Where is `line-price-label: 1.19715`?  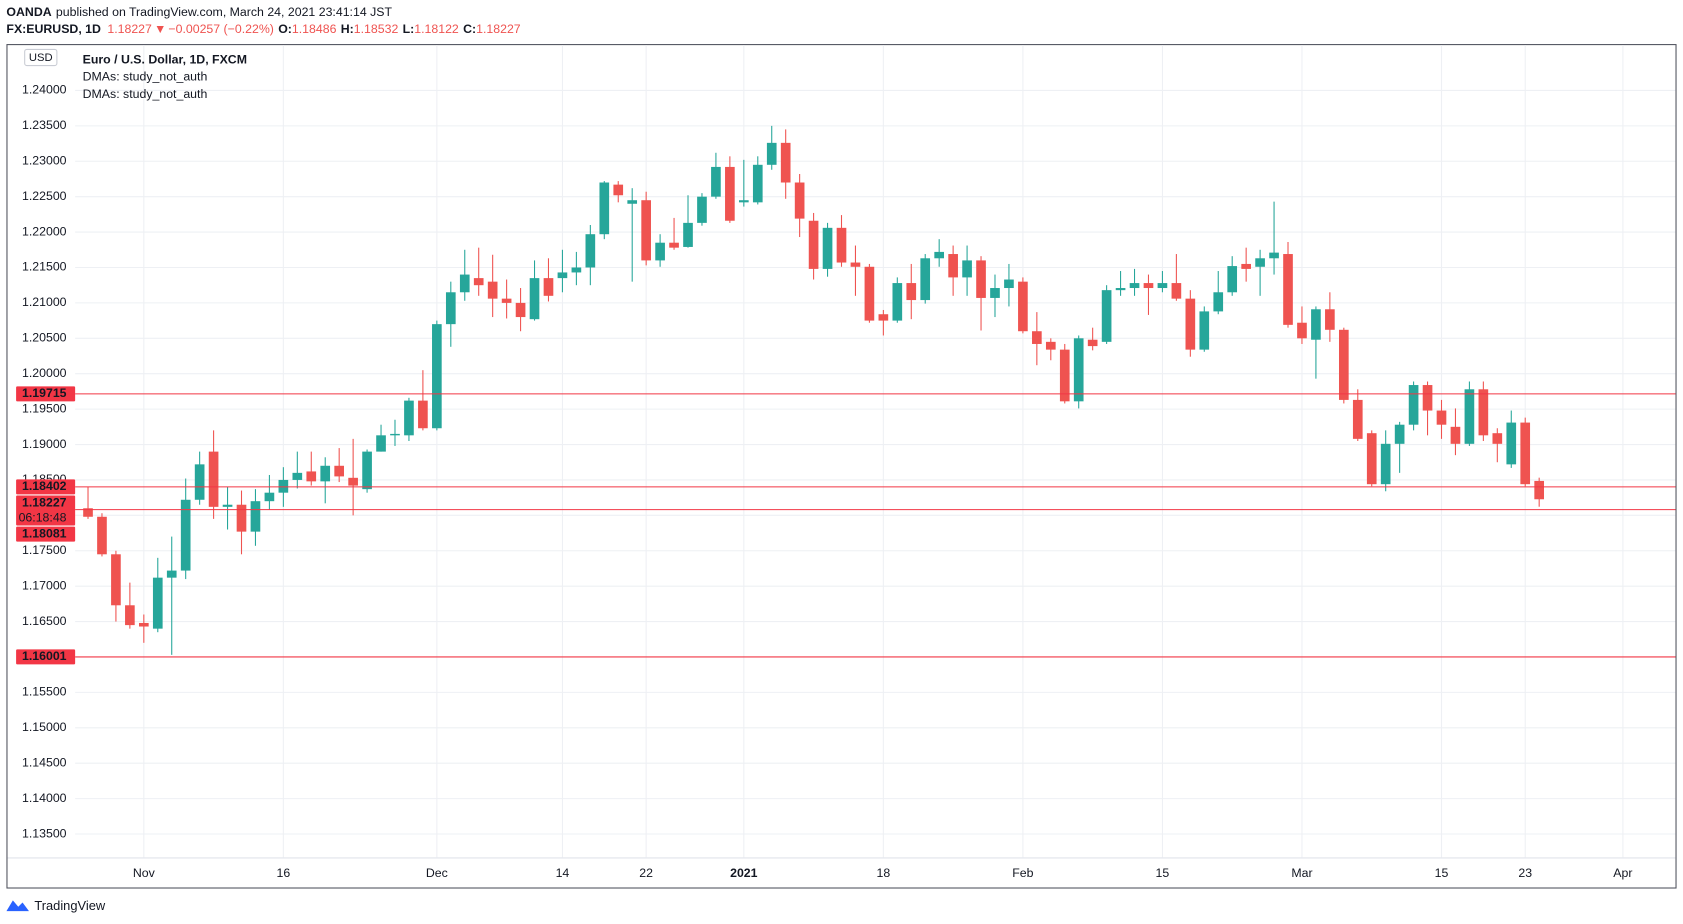 line-price-label: 1.19715 is located at coordinates (44, 393).